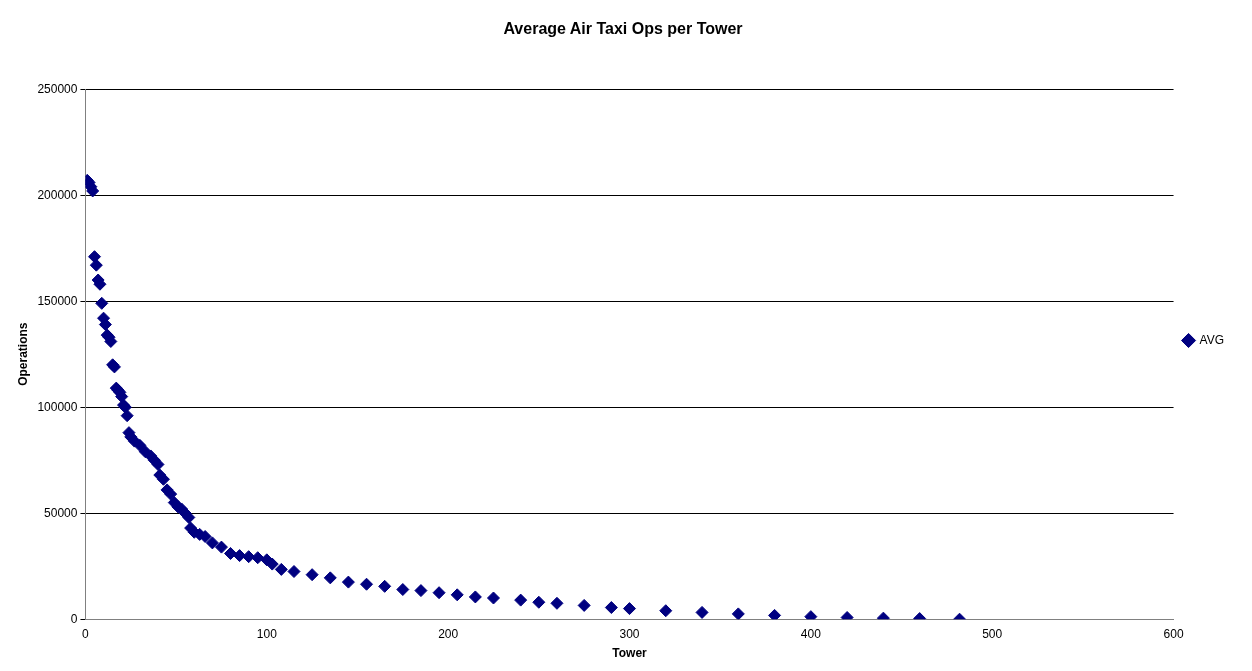  What do you see at coordinates (22, 354) in the screenshot?
I see `y-axis-title: Operations` at bounding box center [22, 354].